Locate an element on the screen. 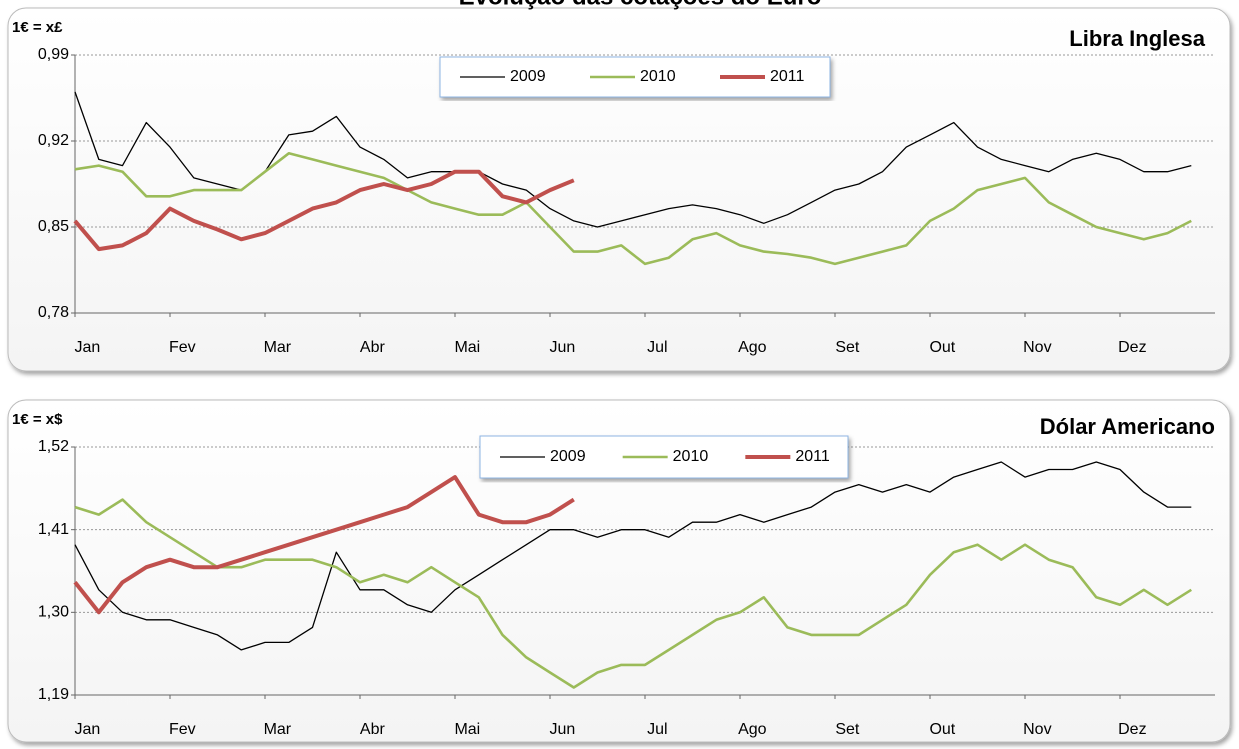 This screenshot has height=749, width=1239. chart-title: Dólar Americano is located at coordinates (1127, 426).